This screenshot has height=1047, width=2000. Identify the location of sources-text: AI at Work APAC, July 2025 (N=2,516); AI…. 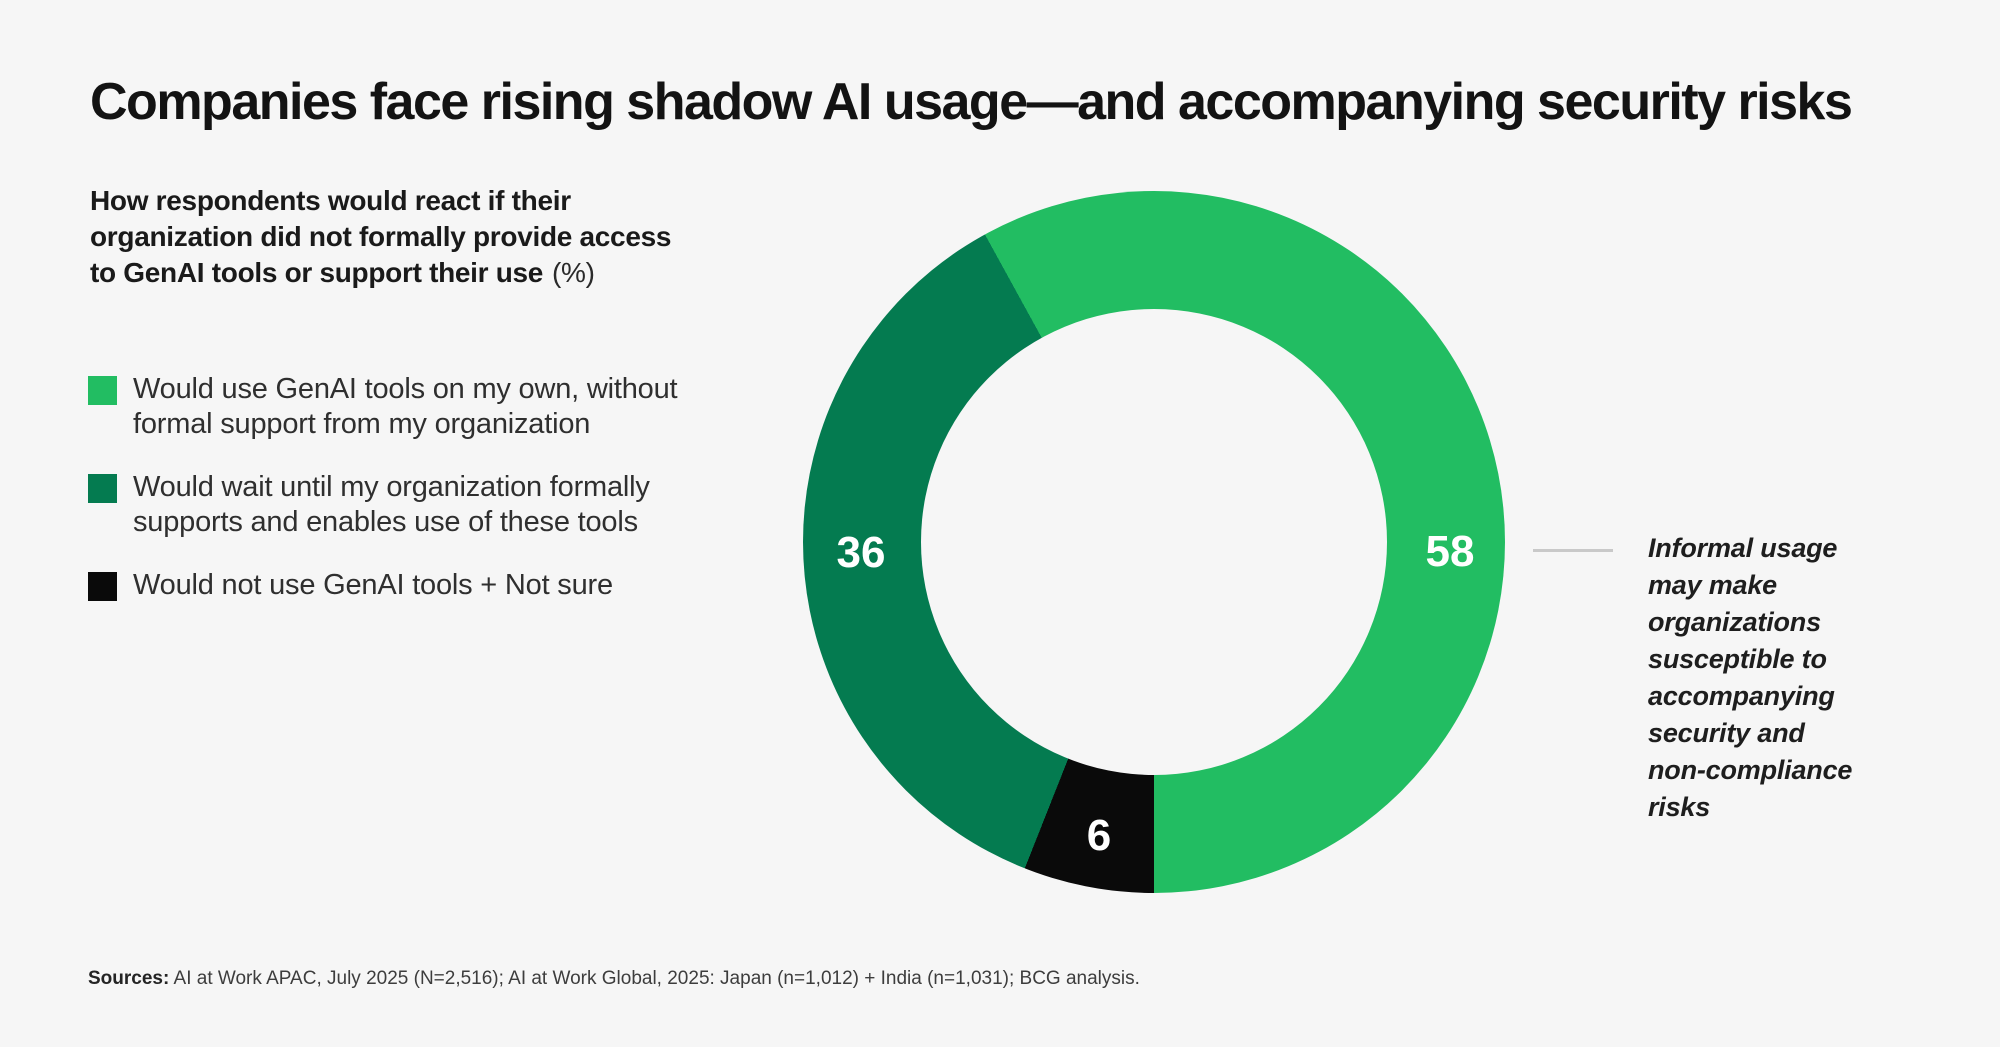
(654, 978).